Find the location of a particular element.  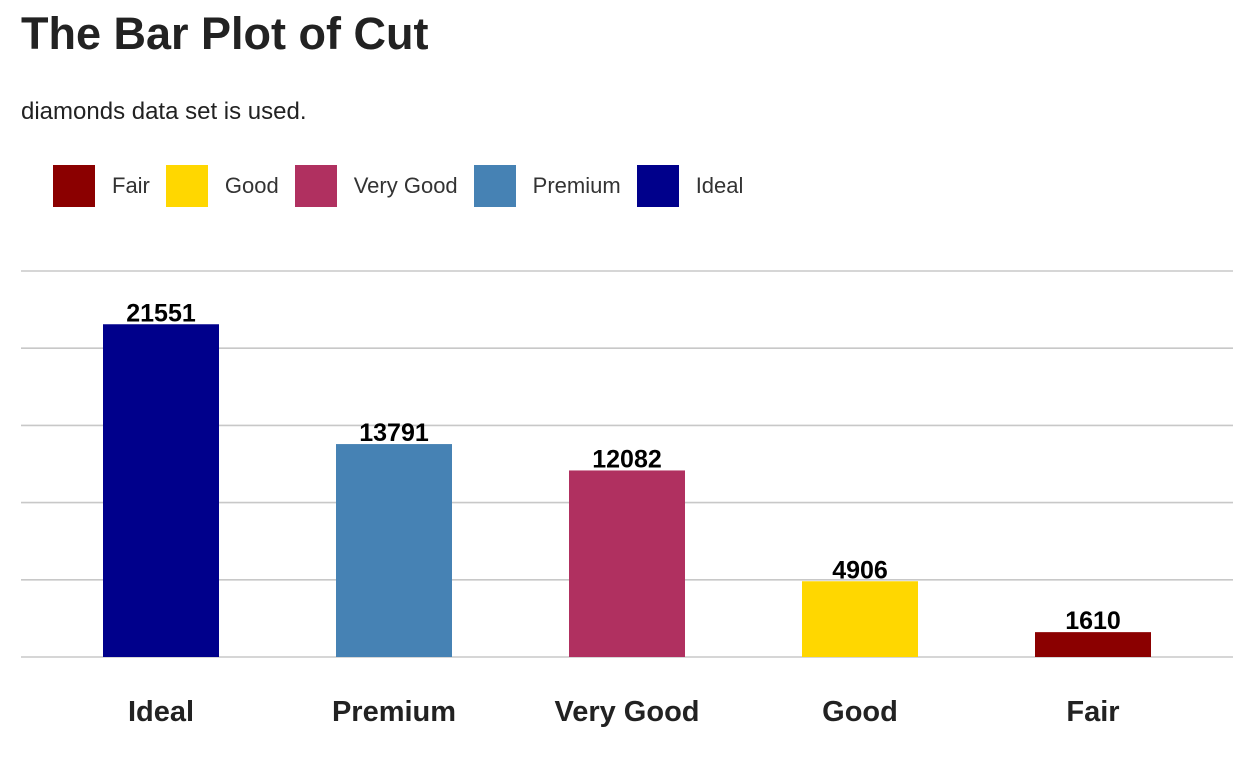

legend-label: Ideal is located at coordinates (719, 185).